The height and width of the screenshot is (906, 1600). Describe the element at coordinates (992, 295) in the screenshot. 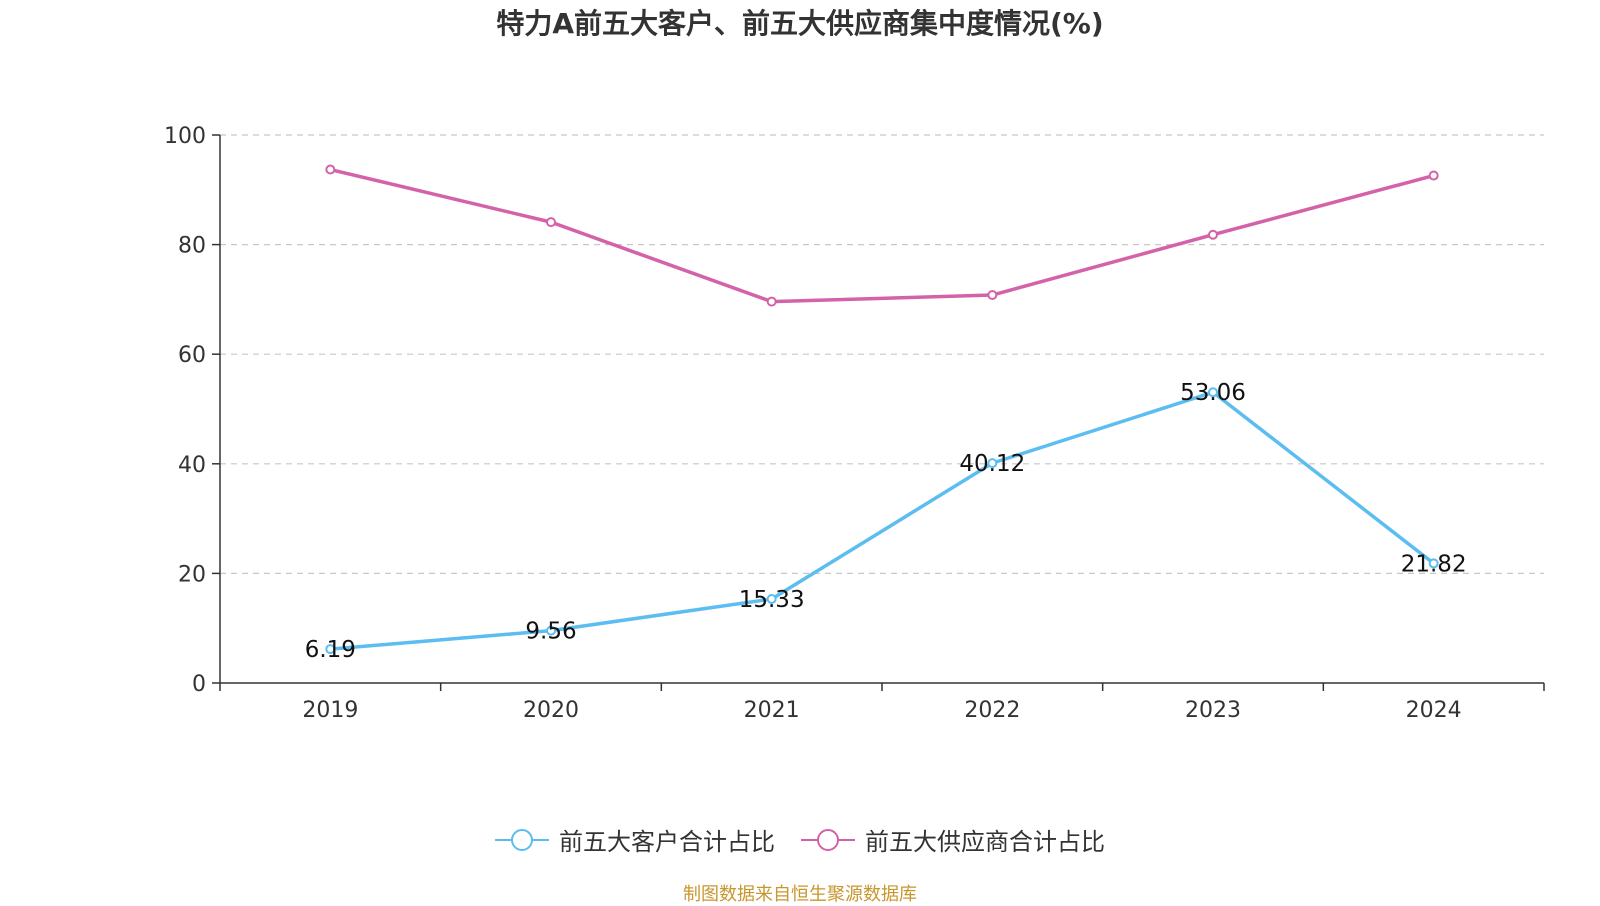

I see `point-1-2022` at that location.